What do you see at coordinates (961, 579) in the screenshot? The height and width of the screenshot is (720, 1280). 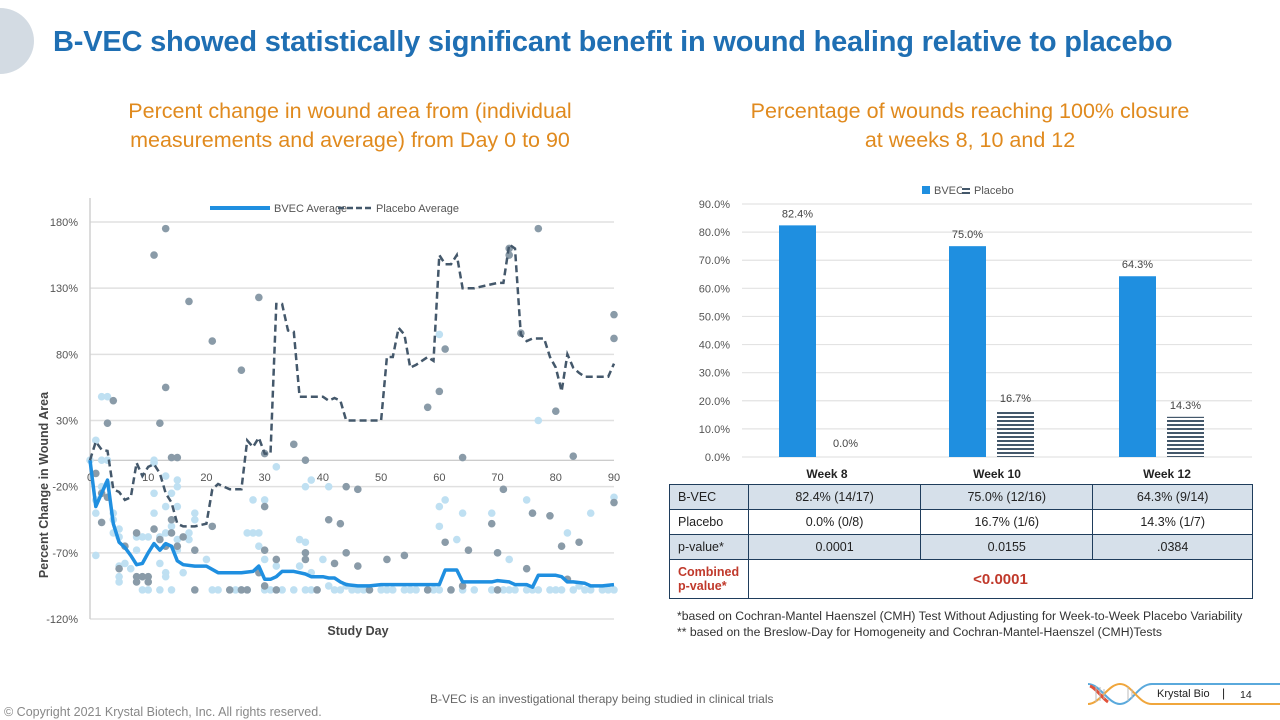 I see `table-row-combined: Combined p-value* <0.0001` at bounding box center [961, 579].